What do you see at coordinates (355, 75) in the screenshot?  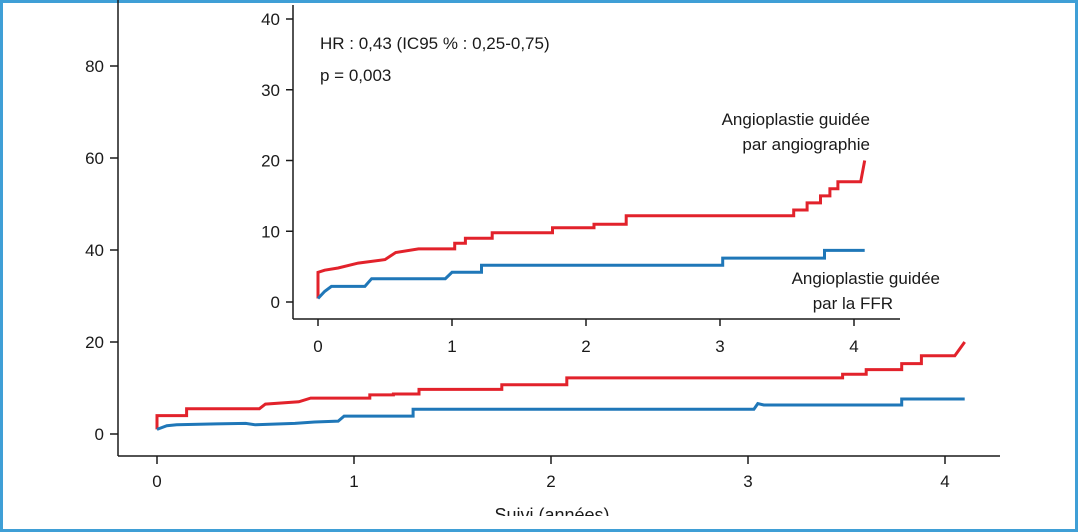 I see `p-value-annotation: p = 0,003` at bounding box center [355, 75].